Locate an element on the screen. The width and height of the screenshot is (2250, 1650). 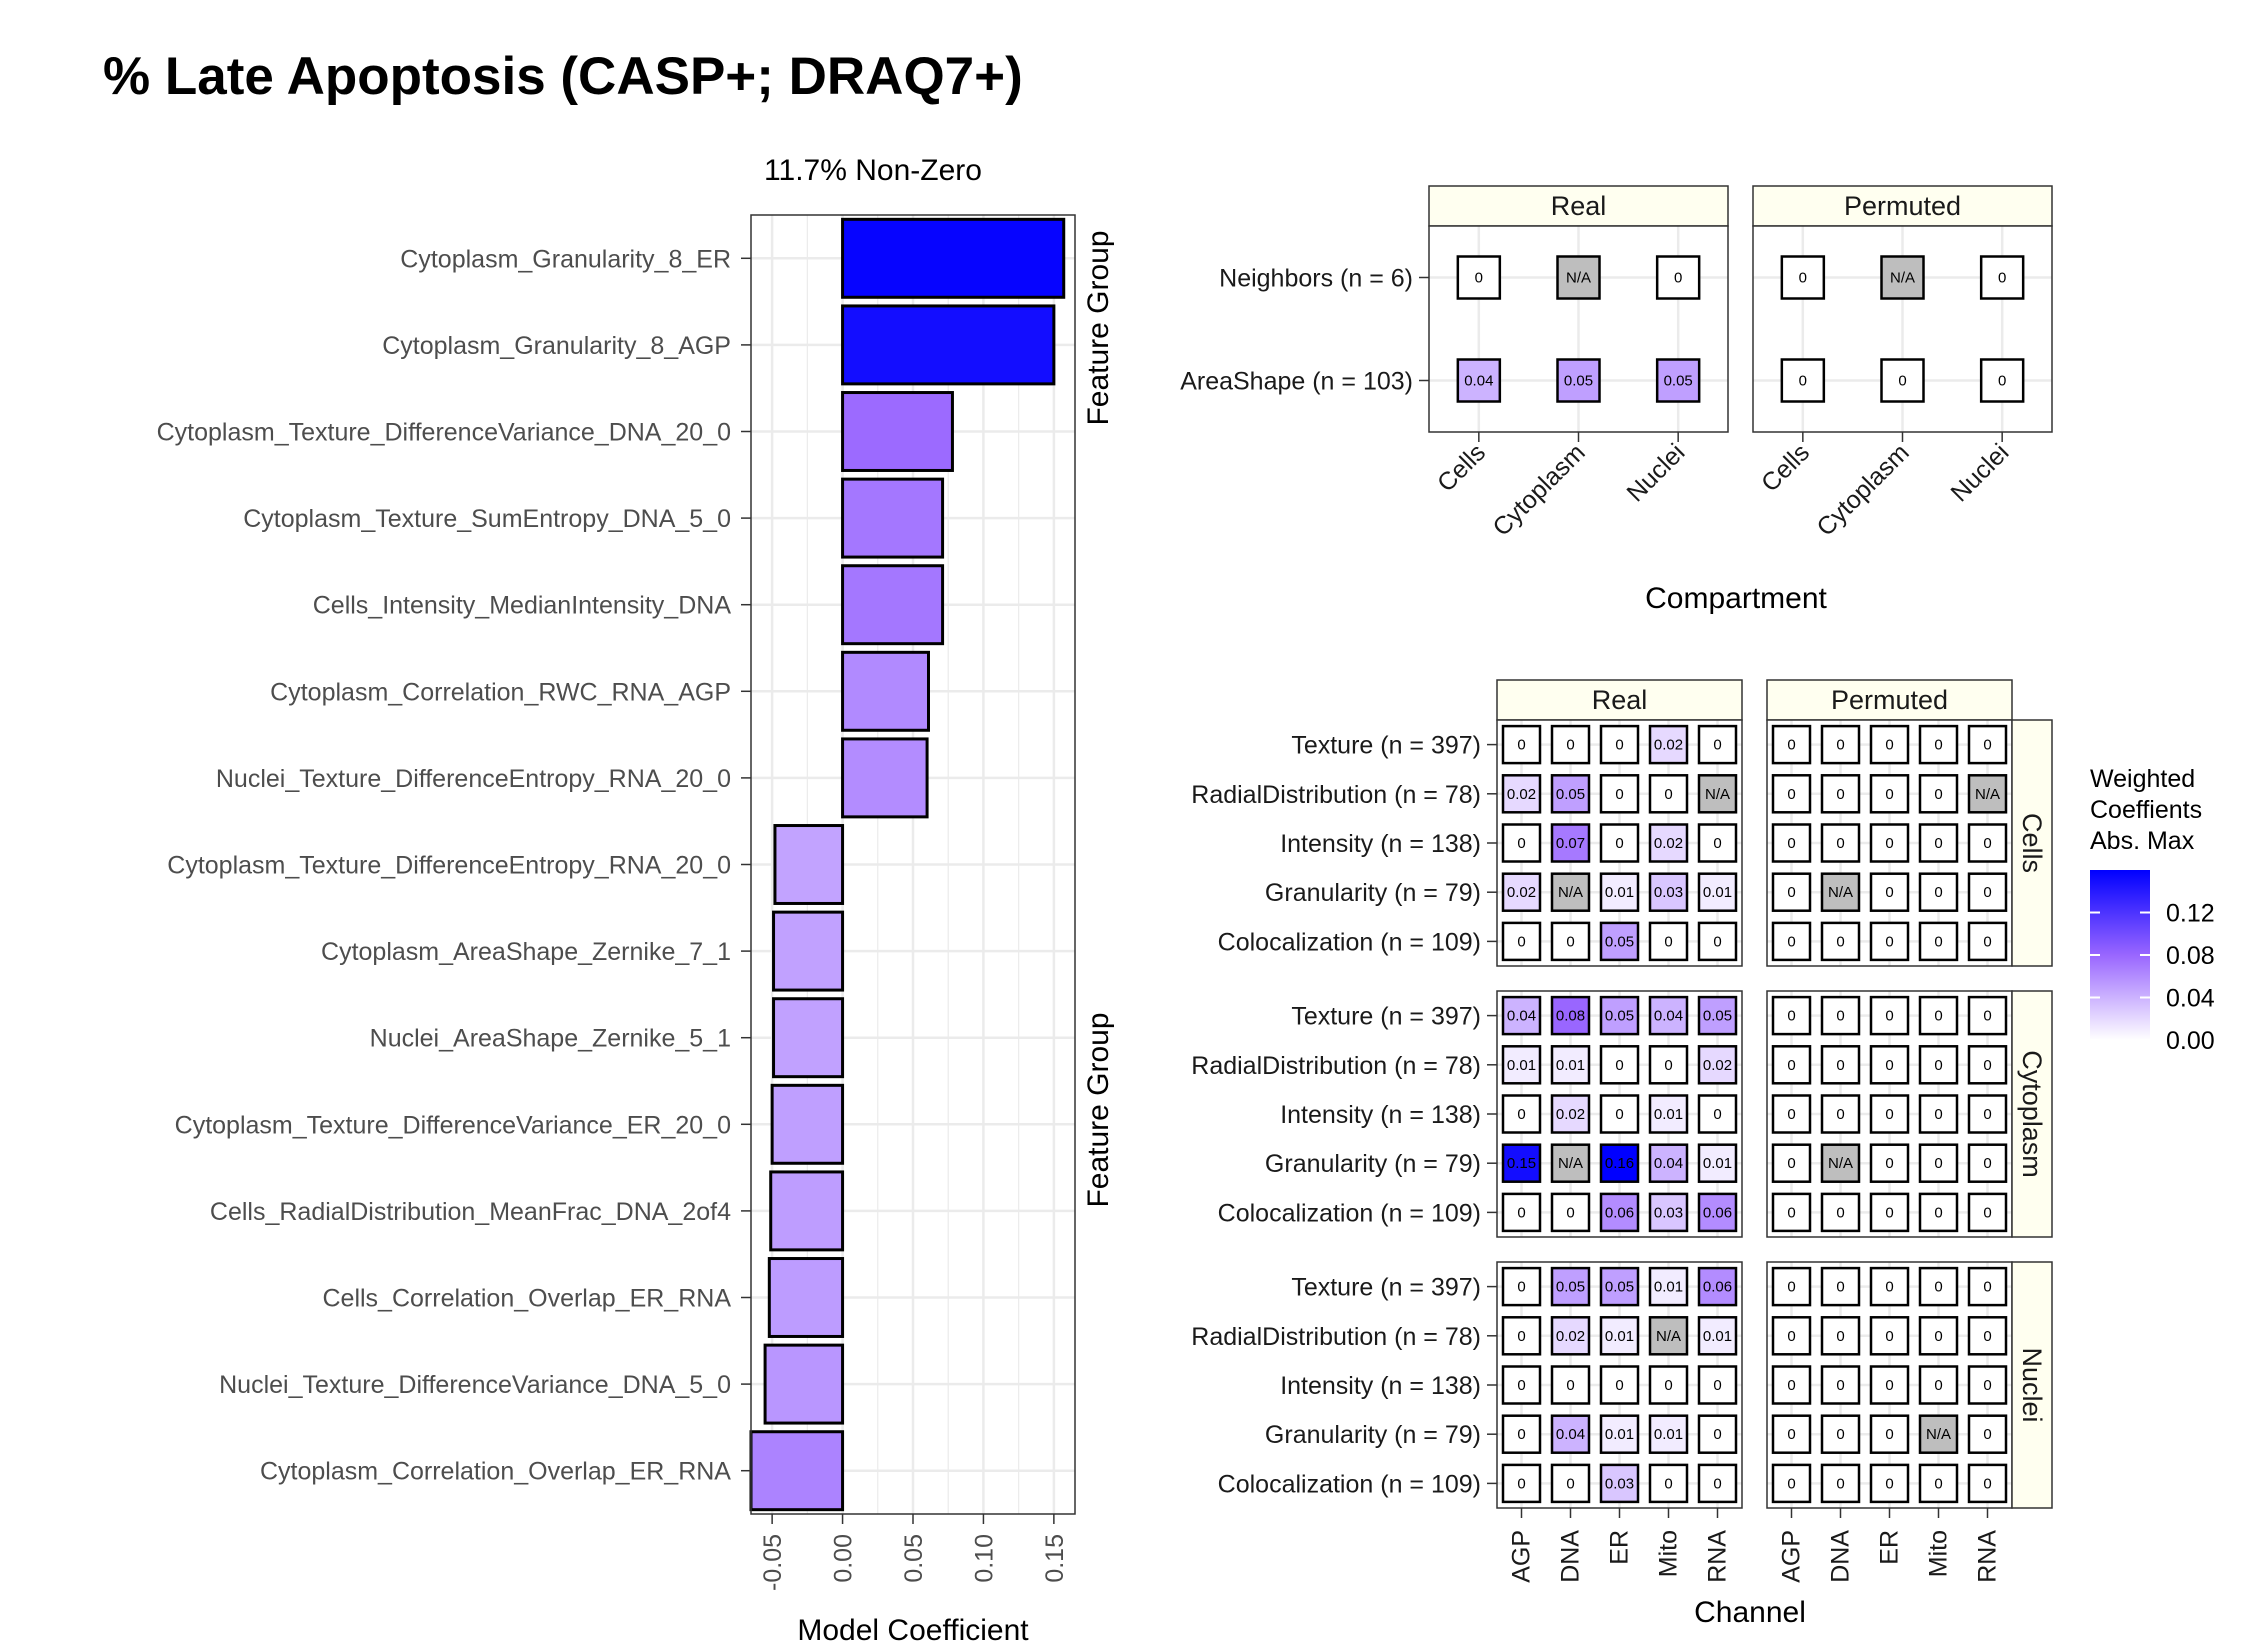
heatmap-row-label: Granularity (n = 79) is located at coordinates (1373, 1435).